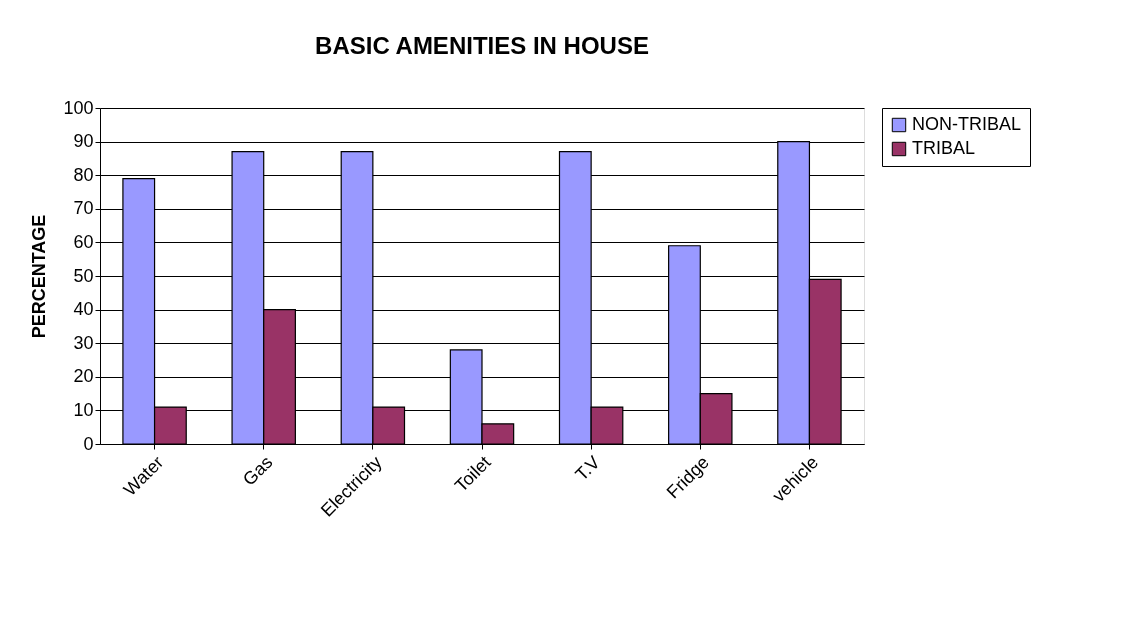 Image resolution: width=1131 pixels, height=618 pixels. What do you see at coordinates (587, 468) in the screenshot?
I see `x-tick-label: T.V` at bounding box center [587, 468].